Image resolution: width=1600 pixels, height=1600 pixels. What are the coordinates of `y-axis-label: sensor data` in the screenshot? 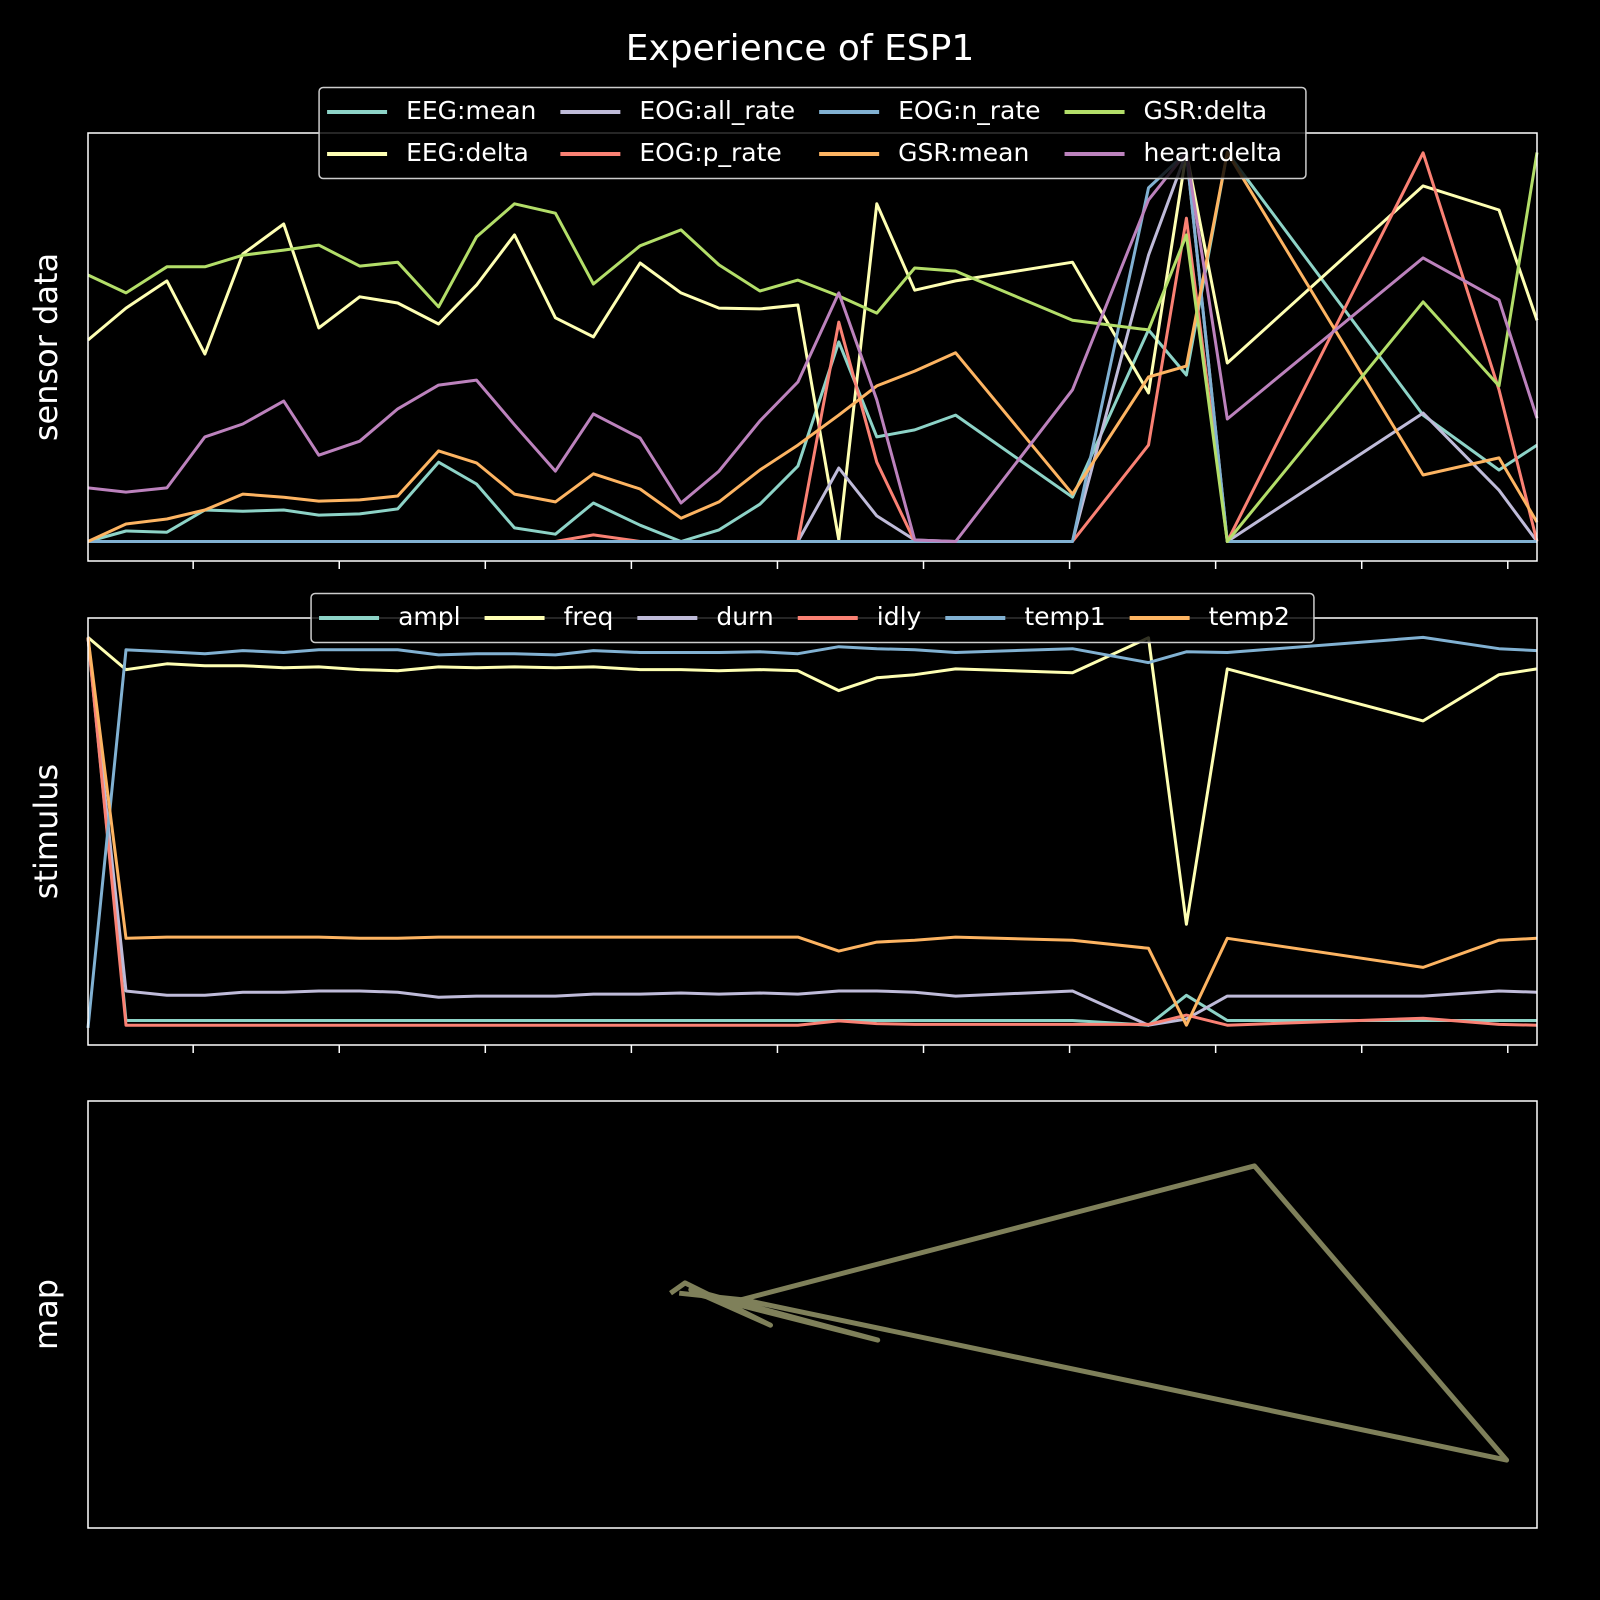 It's located at (46, 347).